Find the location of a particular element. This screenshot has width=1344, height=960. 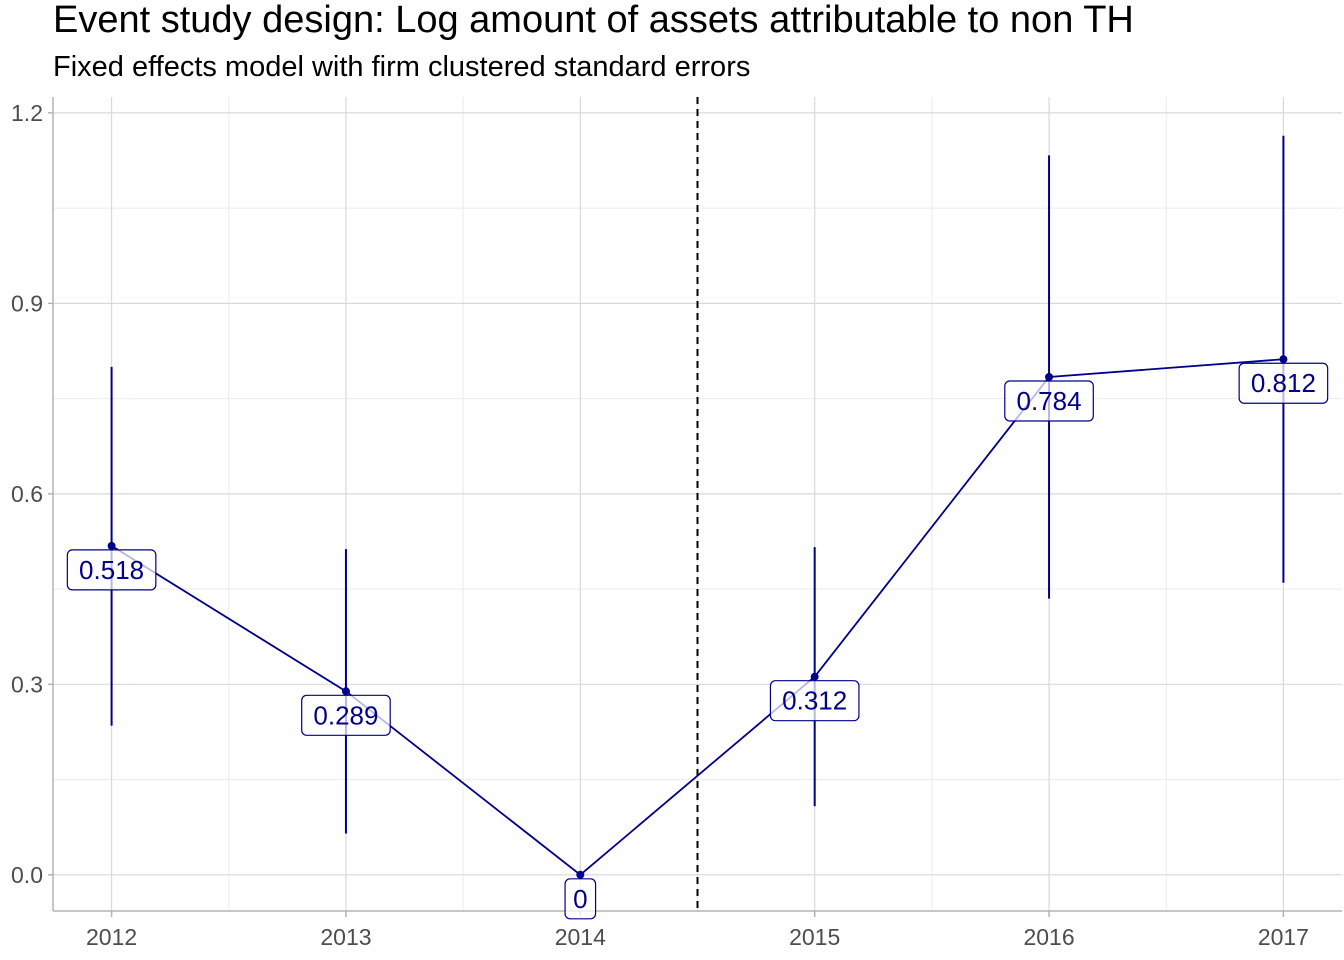

x-tick-label: 2016 is located at coordinates (1048, 937).